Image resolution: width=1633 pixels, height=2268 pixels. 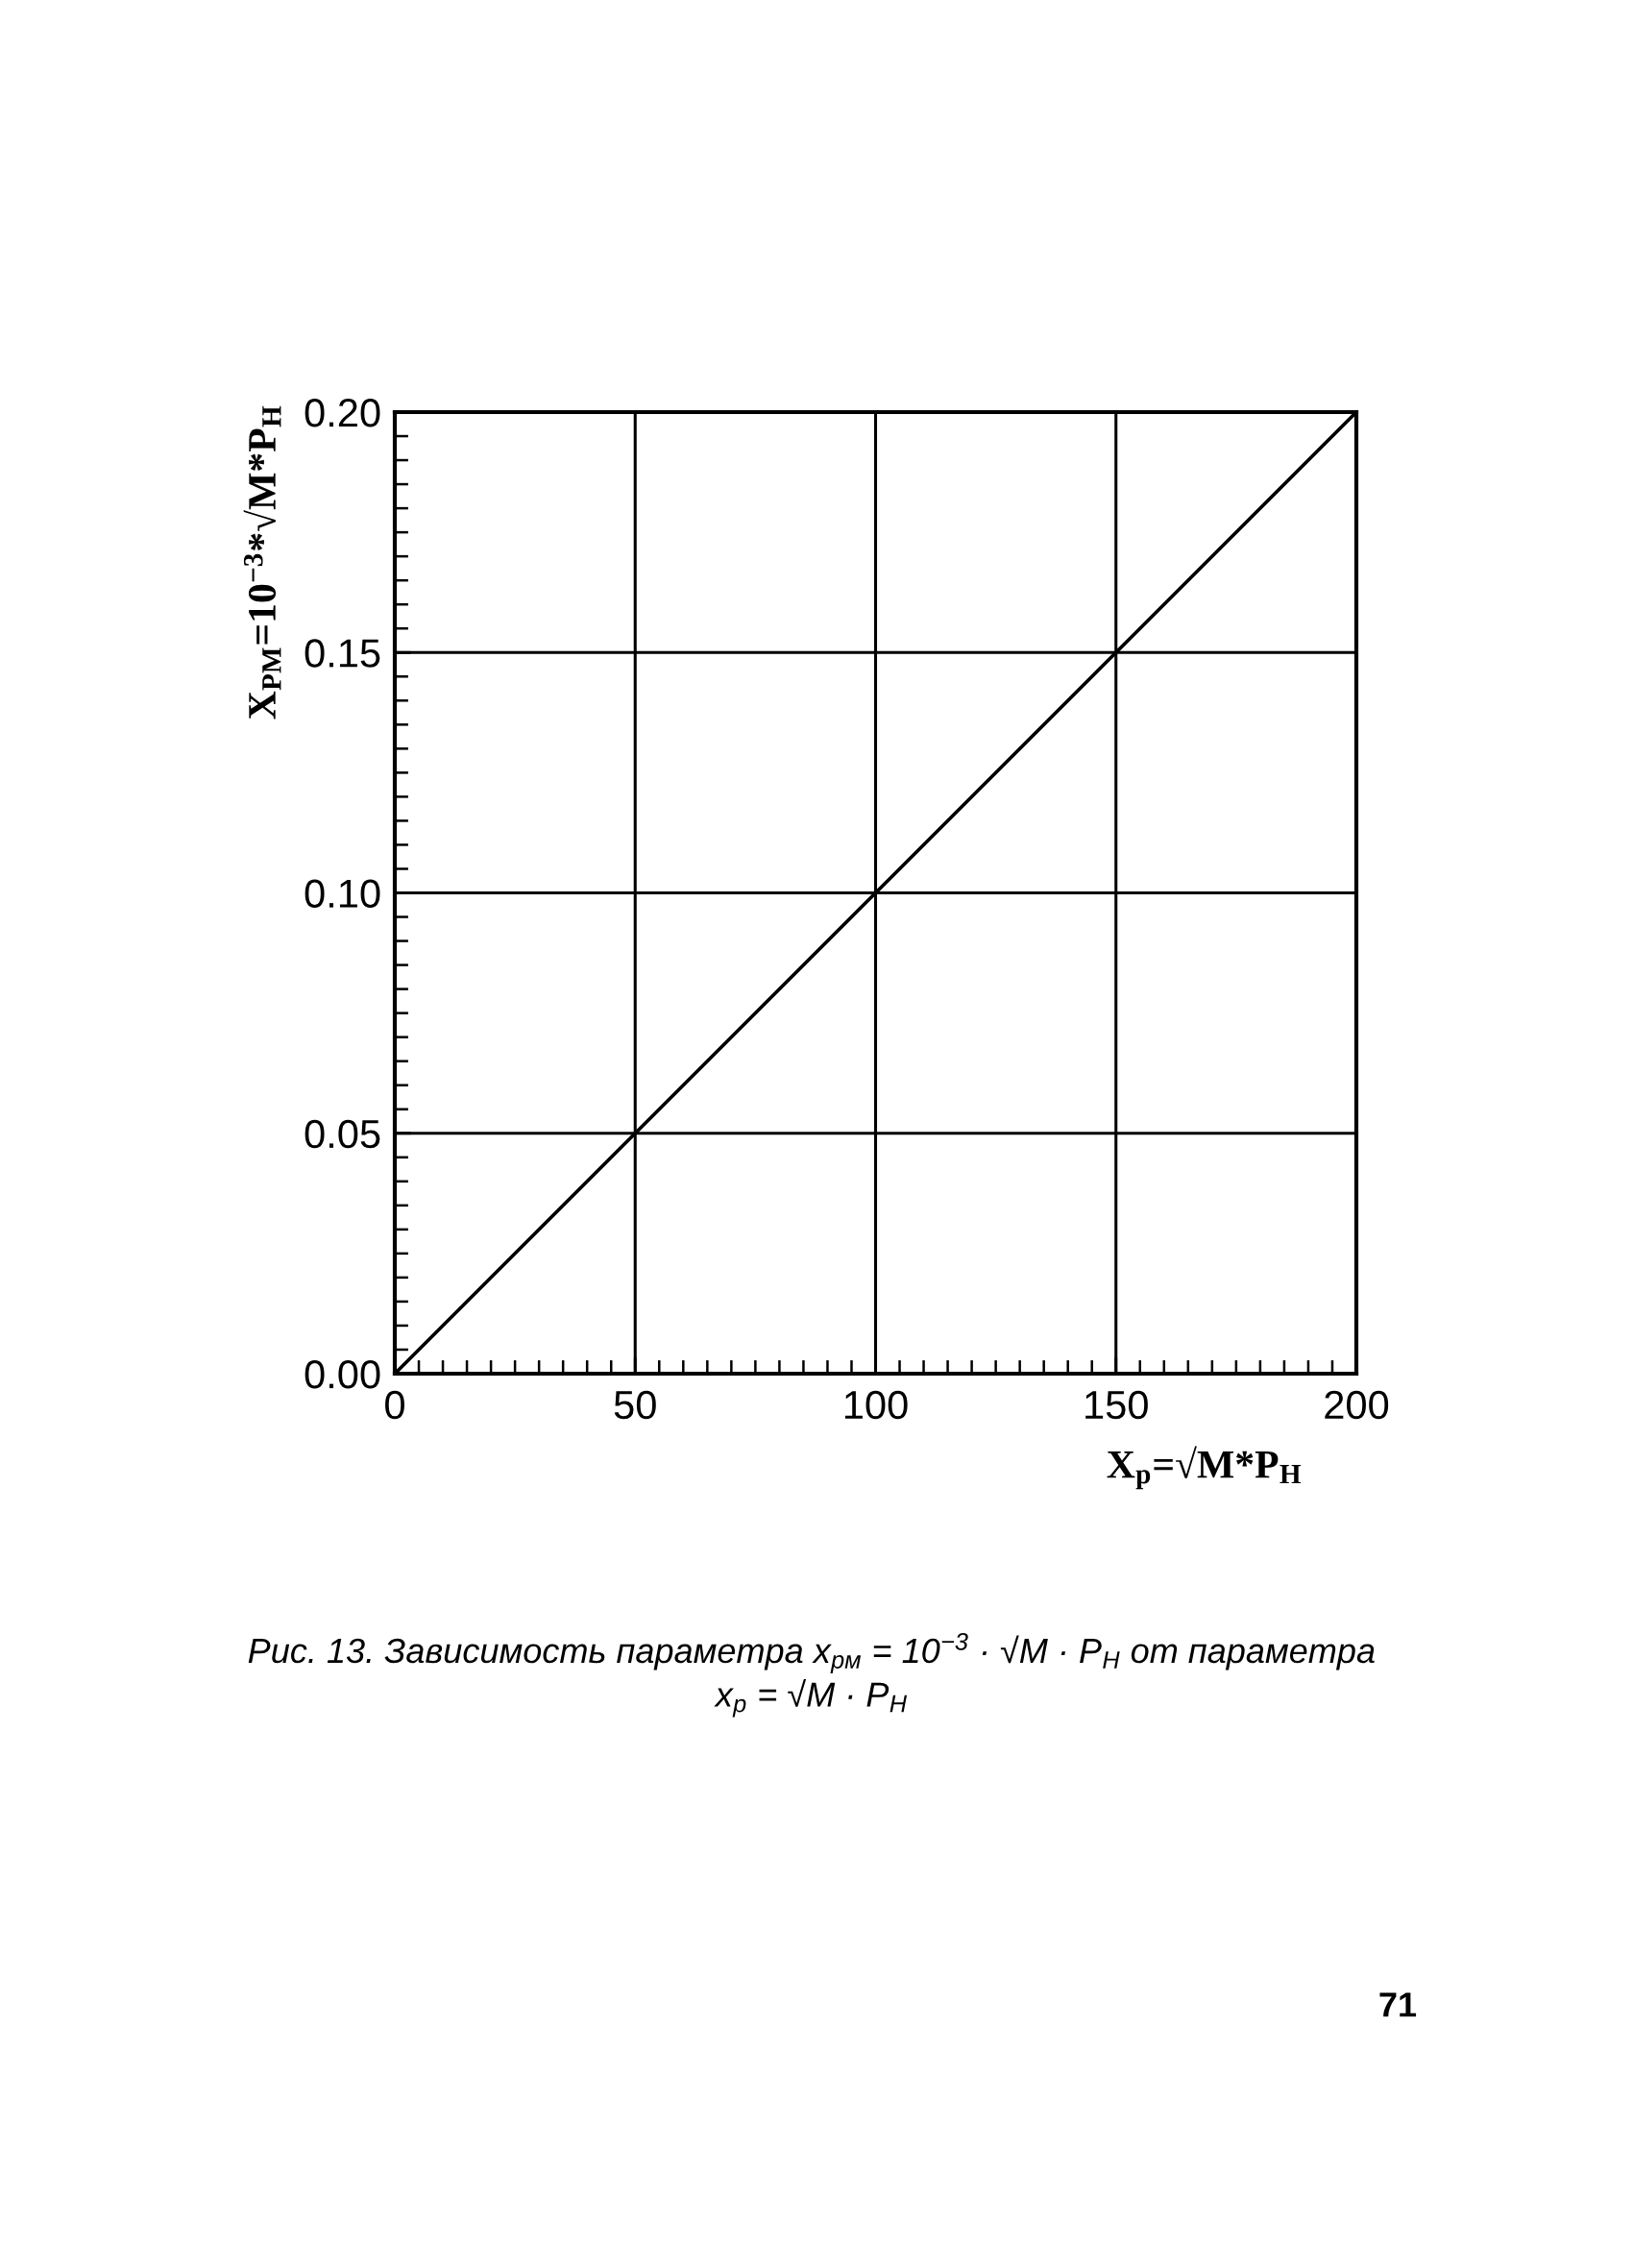 I want to click on y-tick-label: 0.15, so click(x=342, y=653).